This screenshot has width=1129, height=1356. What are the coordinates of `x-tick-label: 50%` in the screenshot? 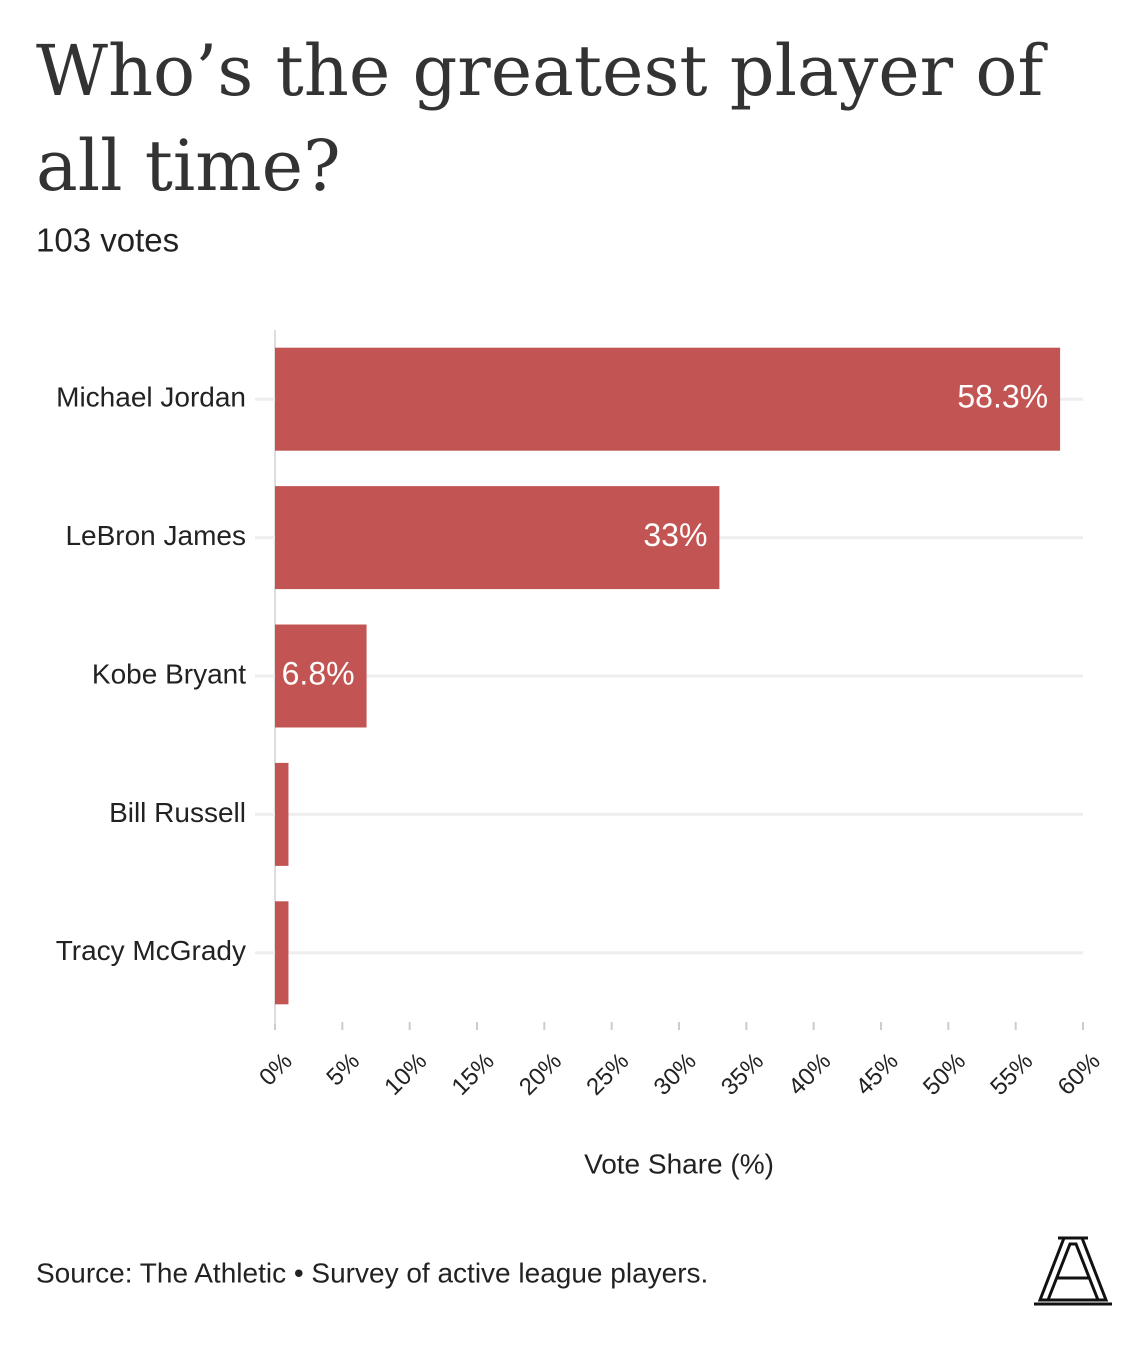 It's located at (944, 1074).